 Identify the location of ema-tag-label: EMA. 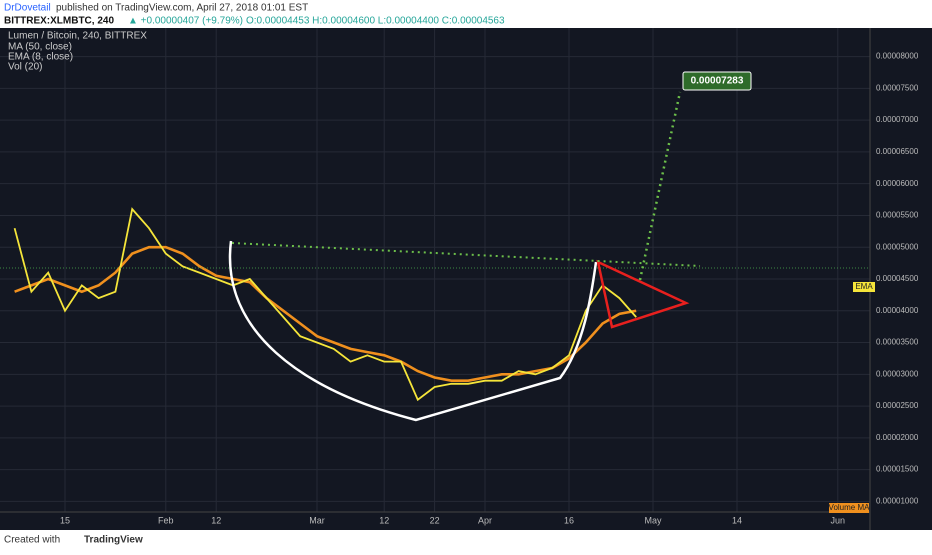
(864, 286).